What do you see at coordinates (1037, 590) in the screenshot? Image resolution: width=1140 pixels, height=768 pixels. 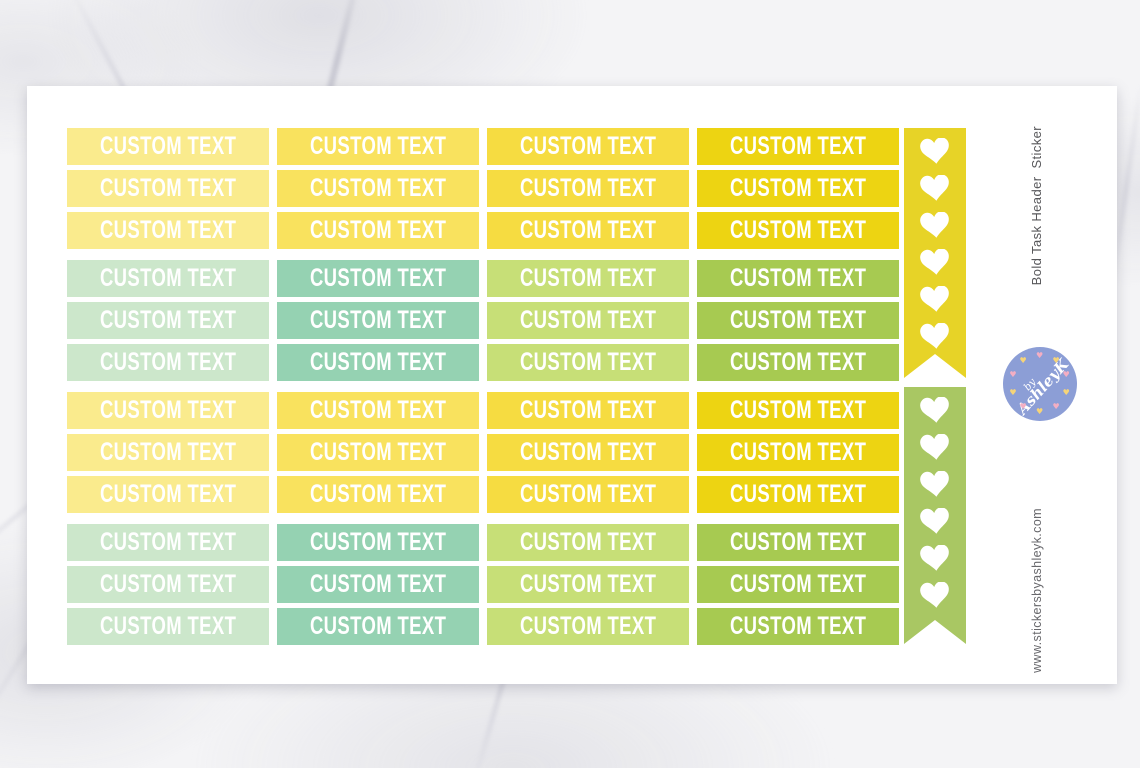 I see `website-url-label: www.stickersbyashleyk.com` at bounding box center [1037, 590].